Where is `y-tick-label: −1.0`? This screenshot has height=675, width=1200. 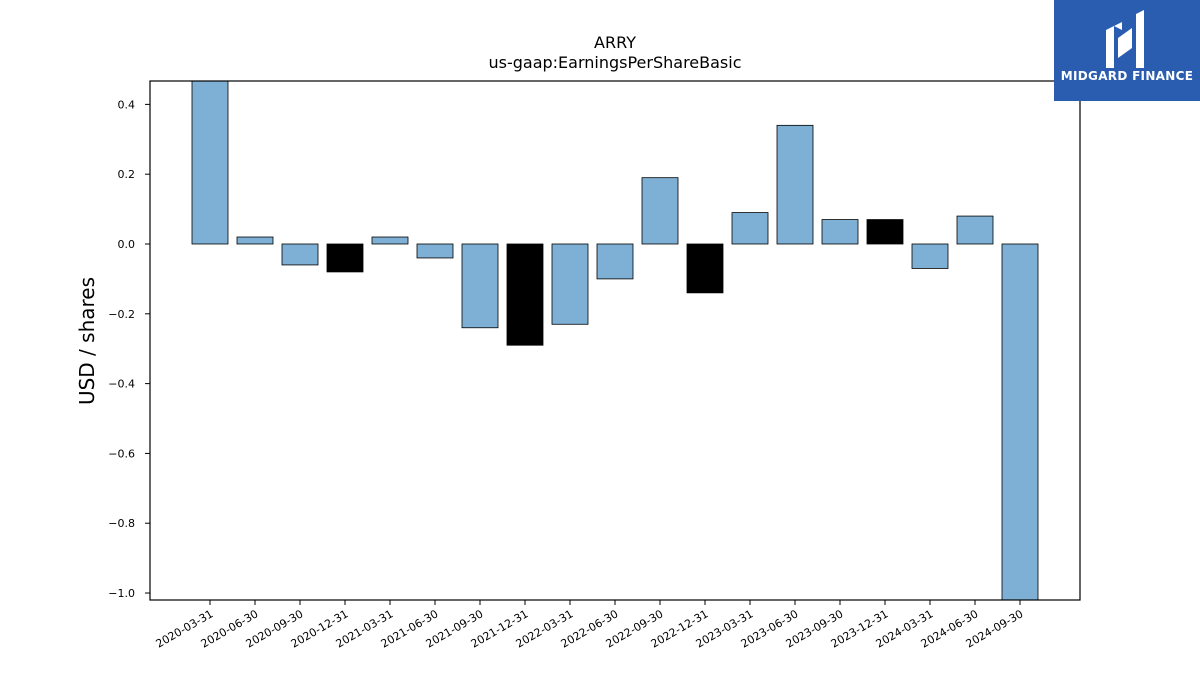
y-tick-label: −1.0 is located at coordinates (121, 593).